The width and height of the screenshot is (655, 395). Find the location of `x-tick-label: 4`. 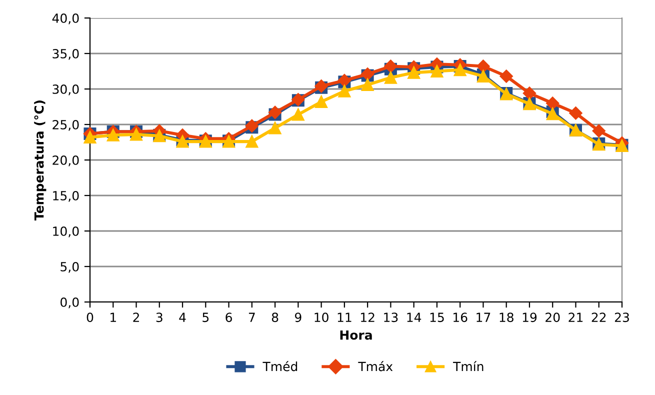

x-tick-label: 4 is located at coordinates (182, 317).